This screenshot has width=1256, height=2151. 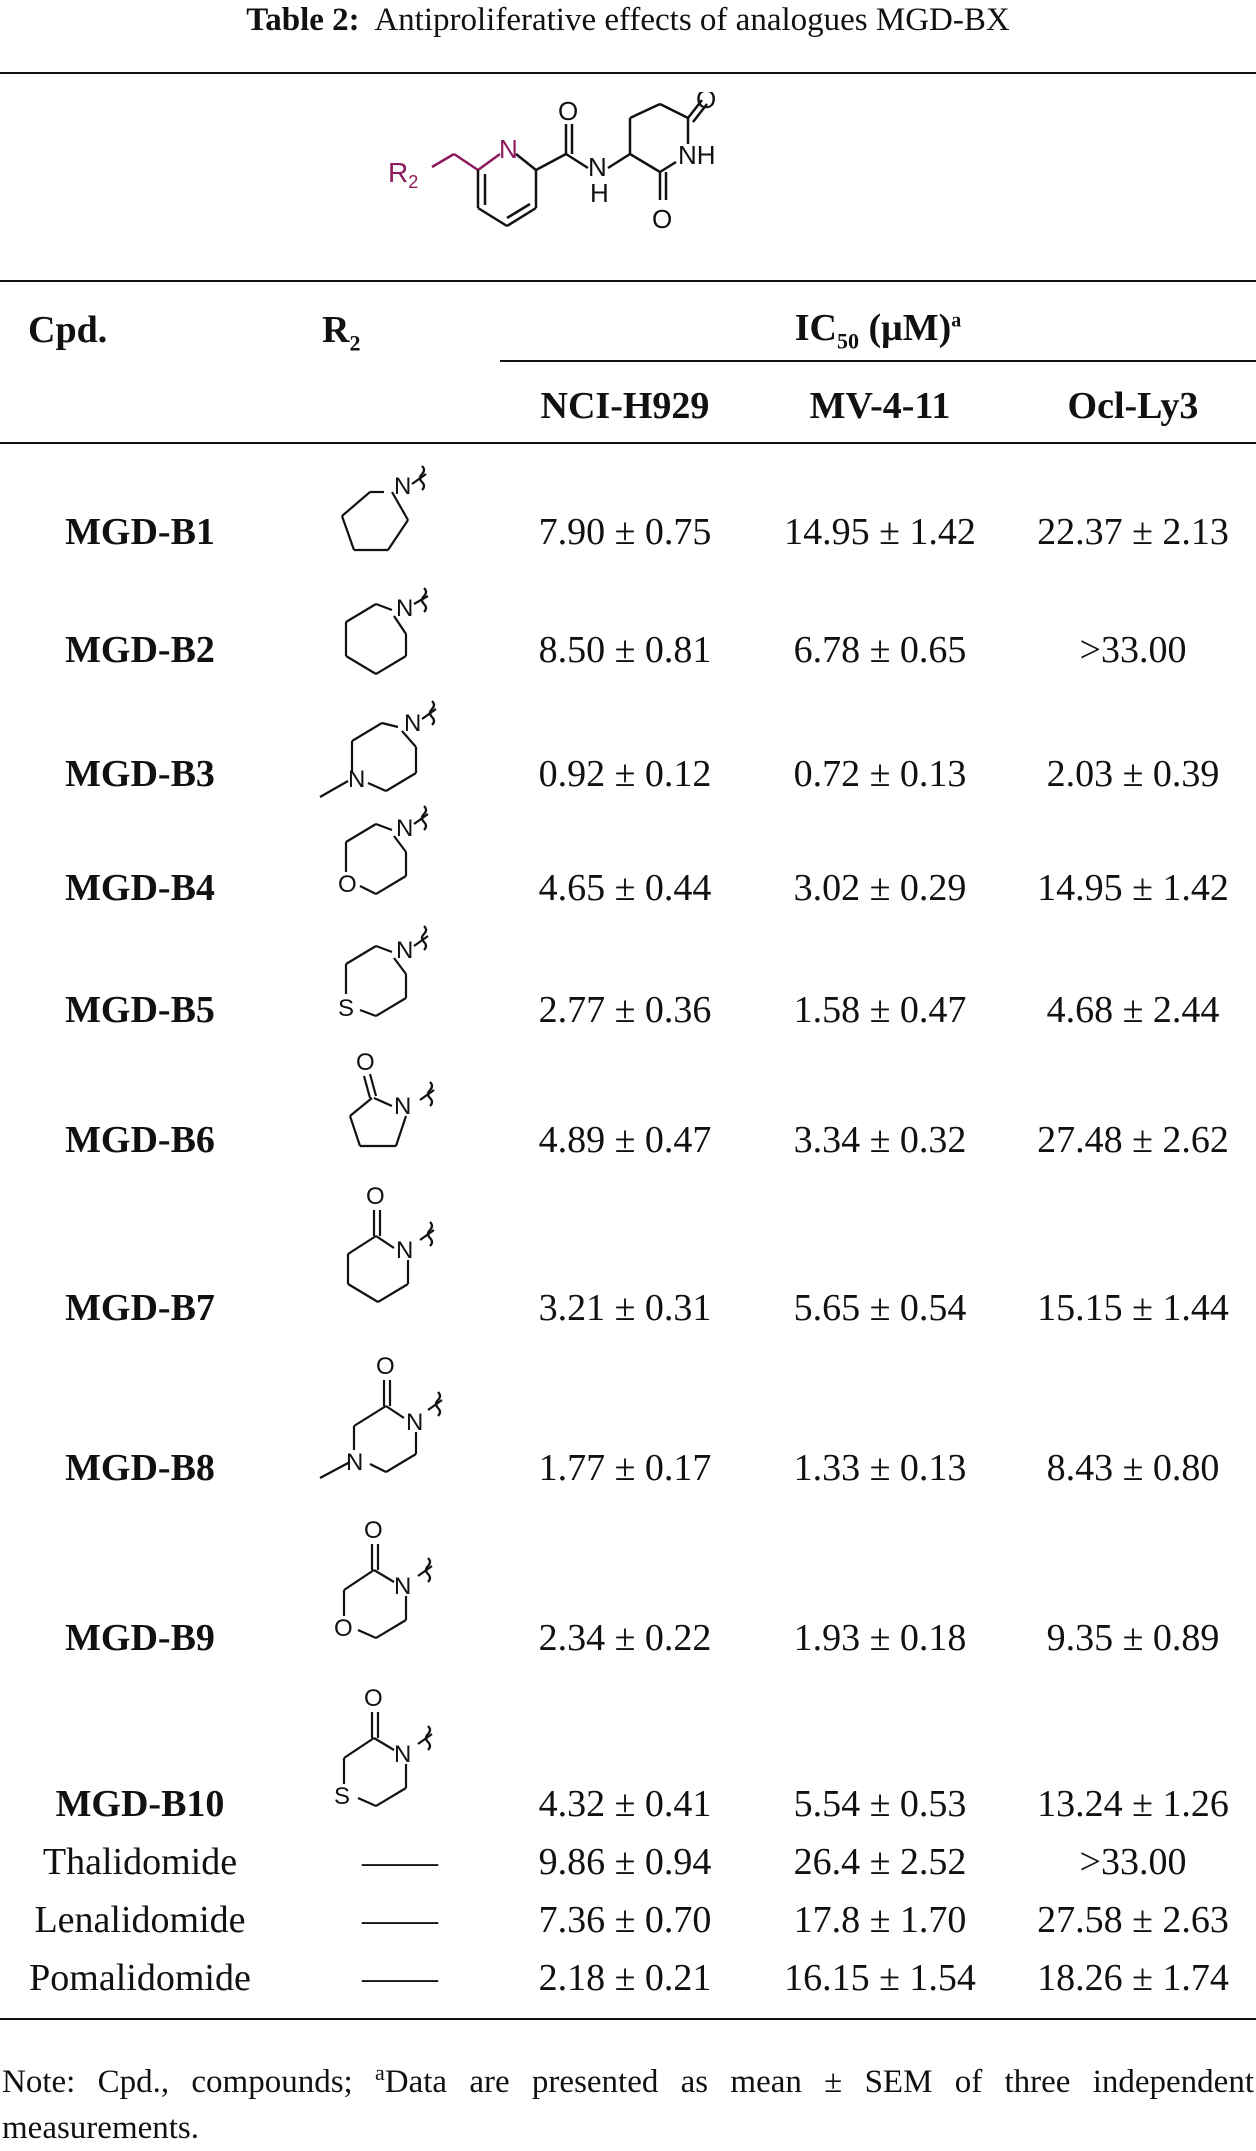 I want to click on r2-structure-mgd-b8: O N N, so click(x=381, y=1416).